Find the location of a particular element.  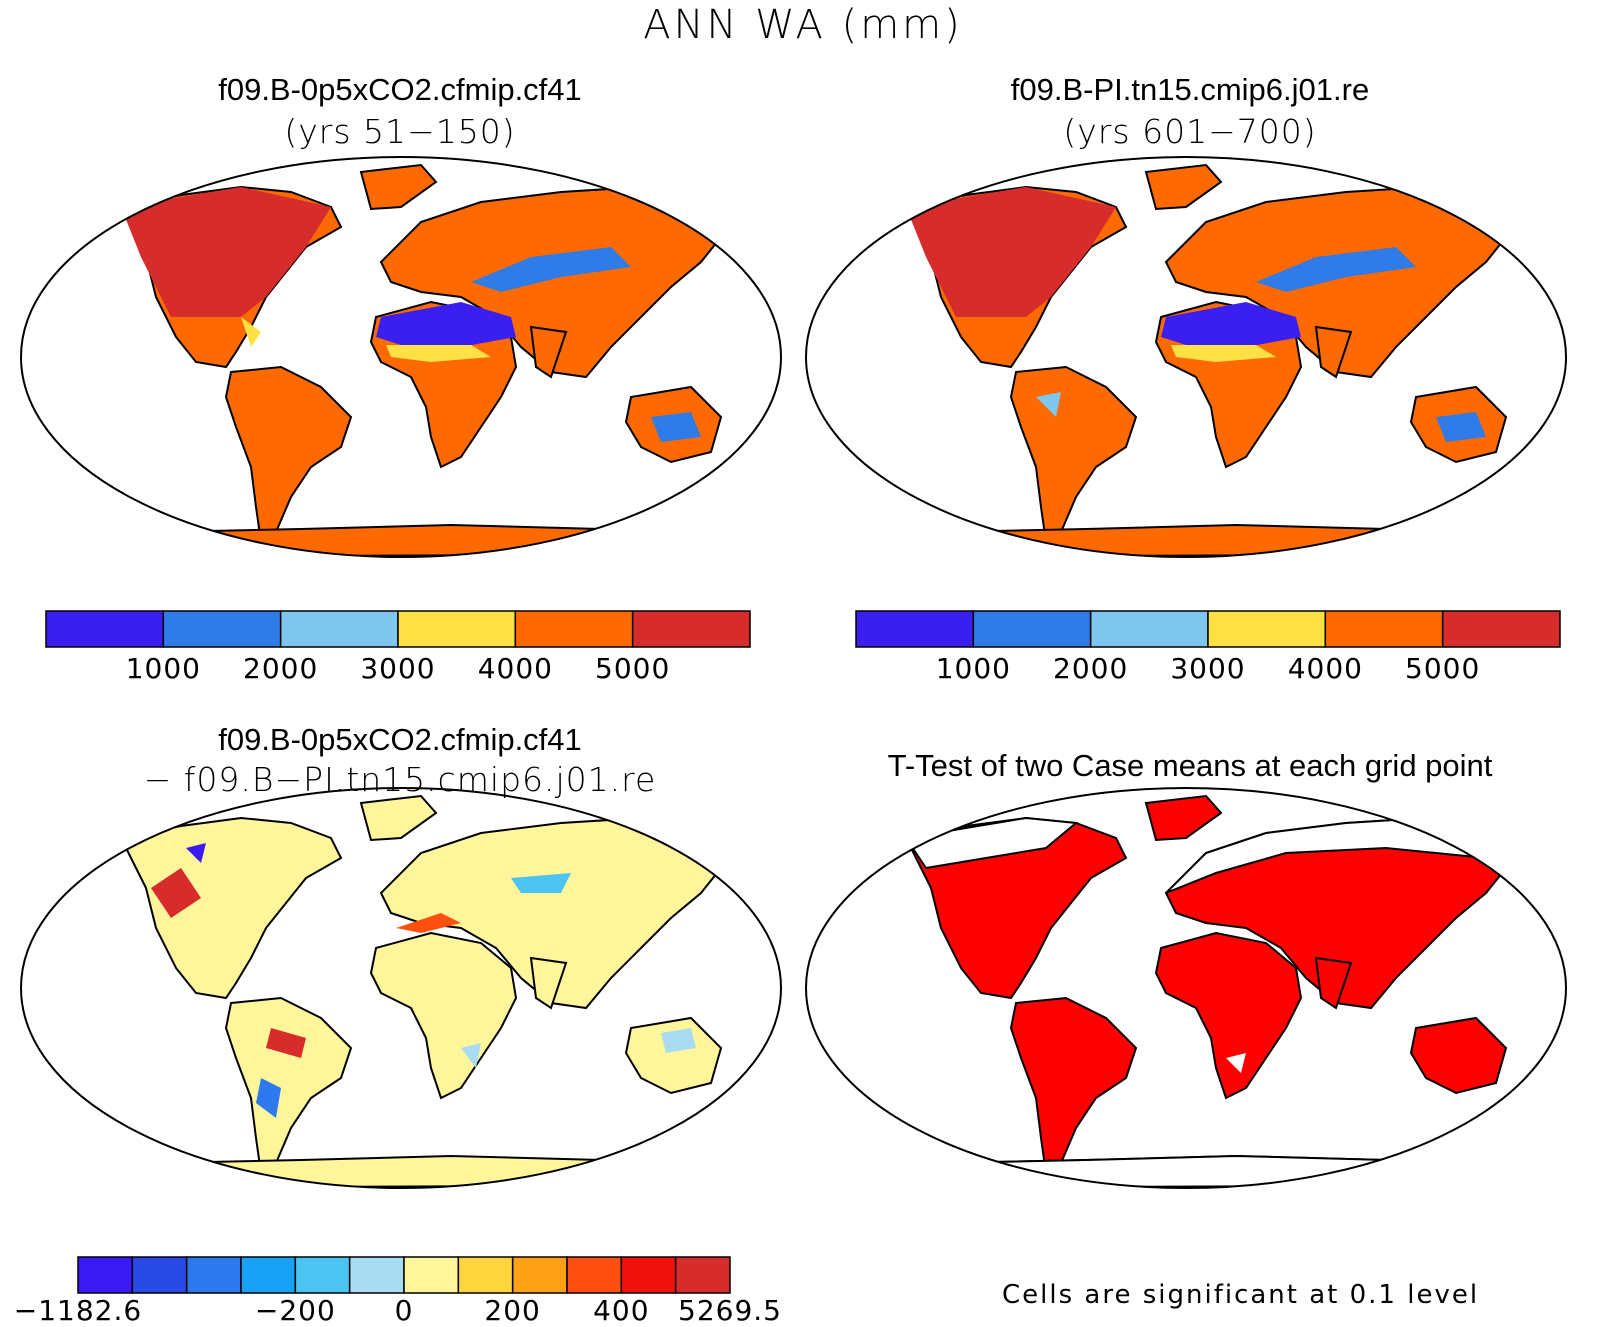

panel2-subtitle: (yrs 601−700) is located at coordinates (1190, 131).